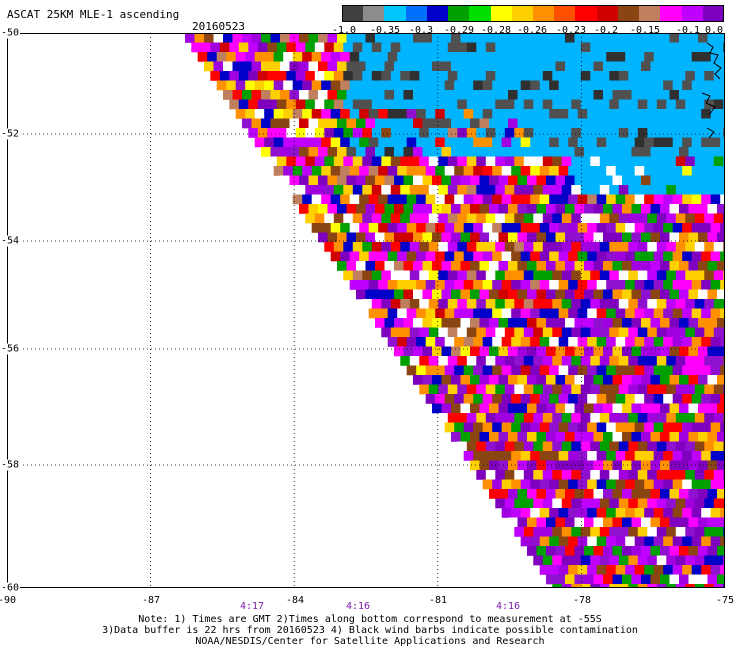 The width and height of the screenshot is (740, 650). What do you see at coordinates (438, 600) in the screenshot?
I see `longitude-tick: -81` at bounding box center [438, 600].